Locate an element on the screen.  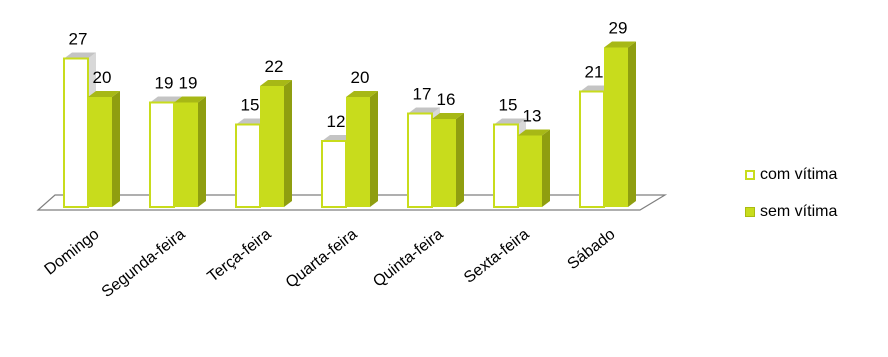
floor-outline is located at coordinates (352, 202).